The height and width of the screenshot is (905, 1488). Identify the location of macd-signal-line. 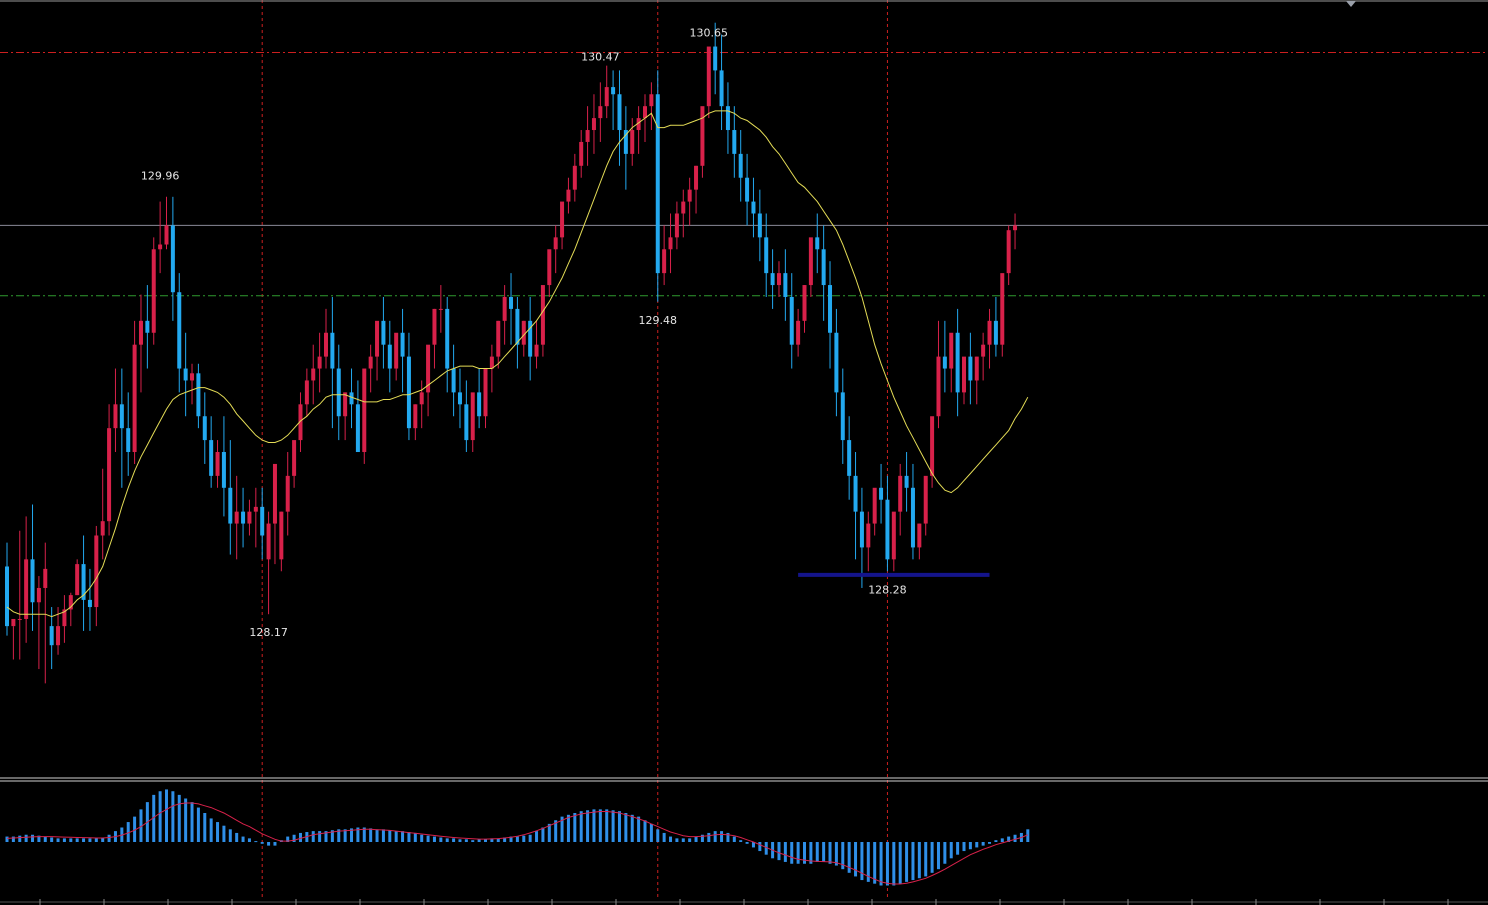
(517, 843).